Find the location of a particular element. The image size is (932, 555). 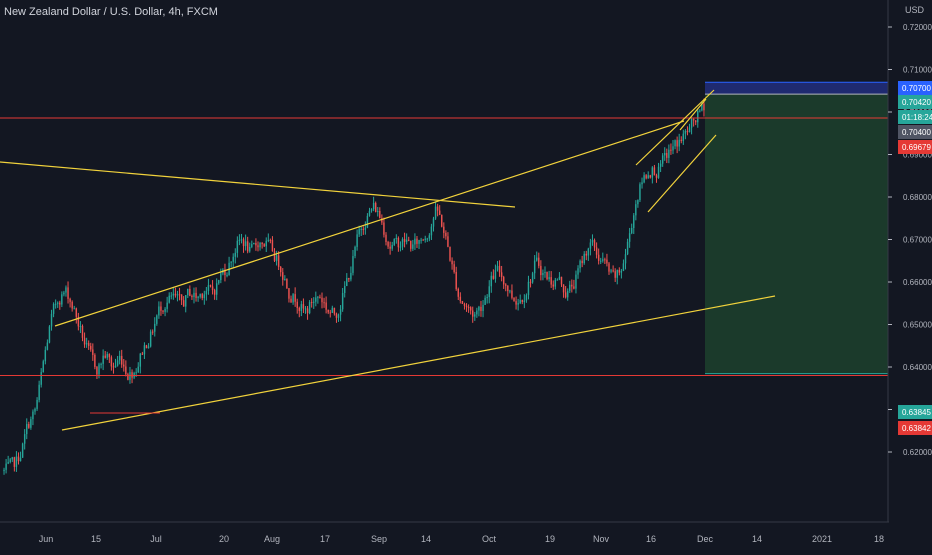

time-tick-label: Nov is located at coordinates (601, 539).